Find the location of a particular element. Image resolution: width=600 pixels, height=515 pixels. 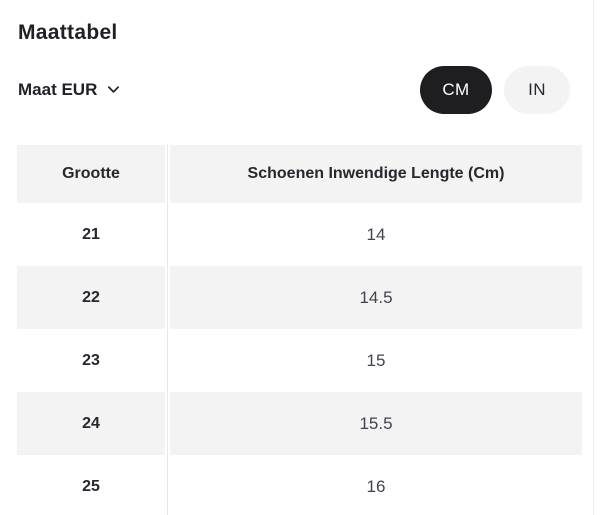

size-standard-label: Maat EUR is located at coordinates (58, 89).